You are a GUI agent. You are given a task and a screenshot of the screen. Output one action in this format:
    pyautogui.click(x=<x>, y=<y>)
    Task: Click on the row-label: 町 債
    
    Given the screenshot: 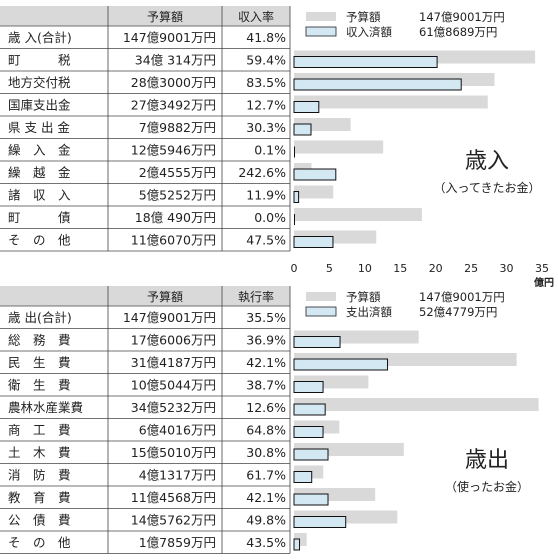 What is the action you would take?
    pyautogui.click(x=39, y=217)
    